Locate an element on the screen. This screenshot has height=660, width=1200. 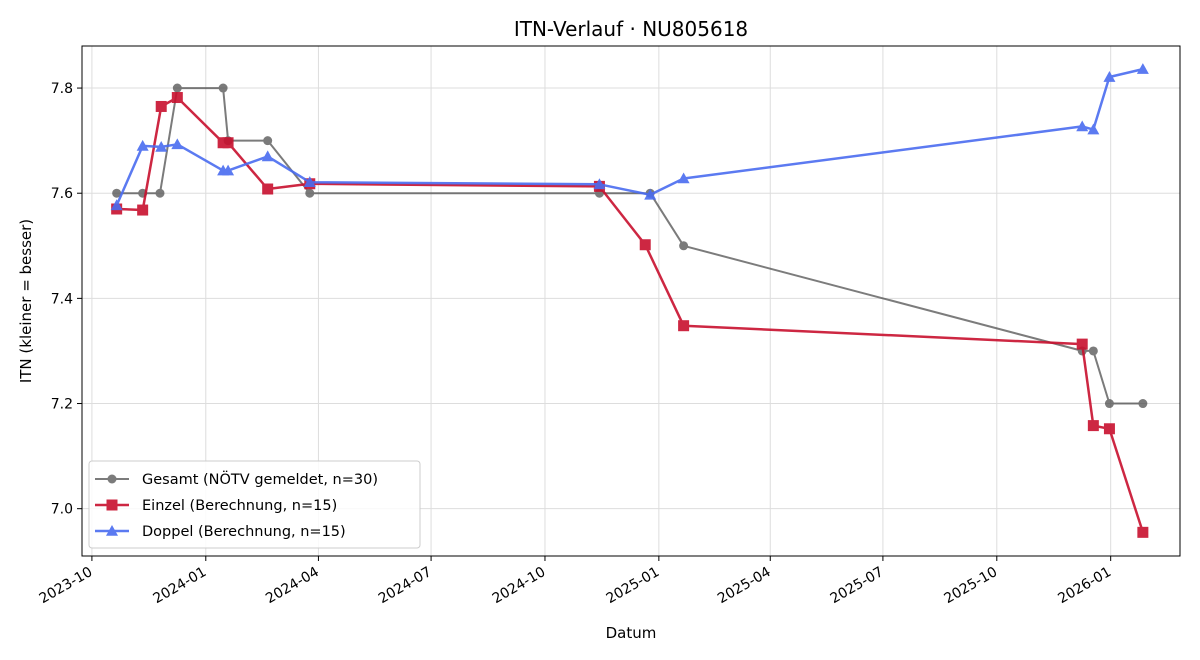
x-tick-label: 2025-04 is located at coordinates (744, 585).